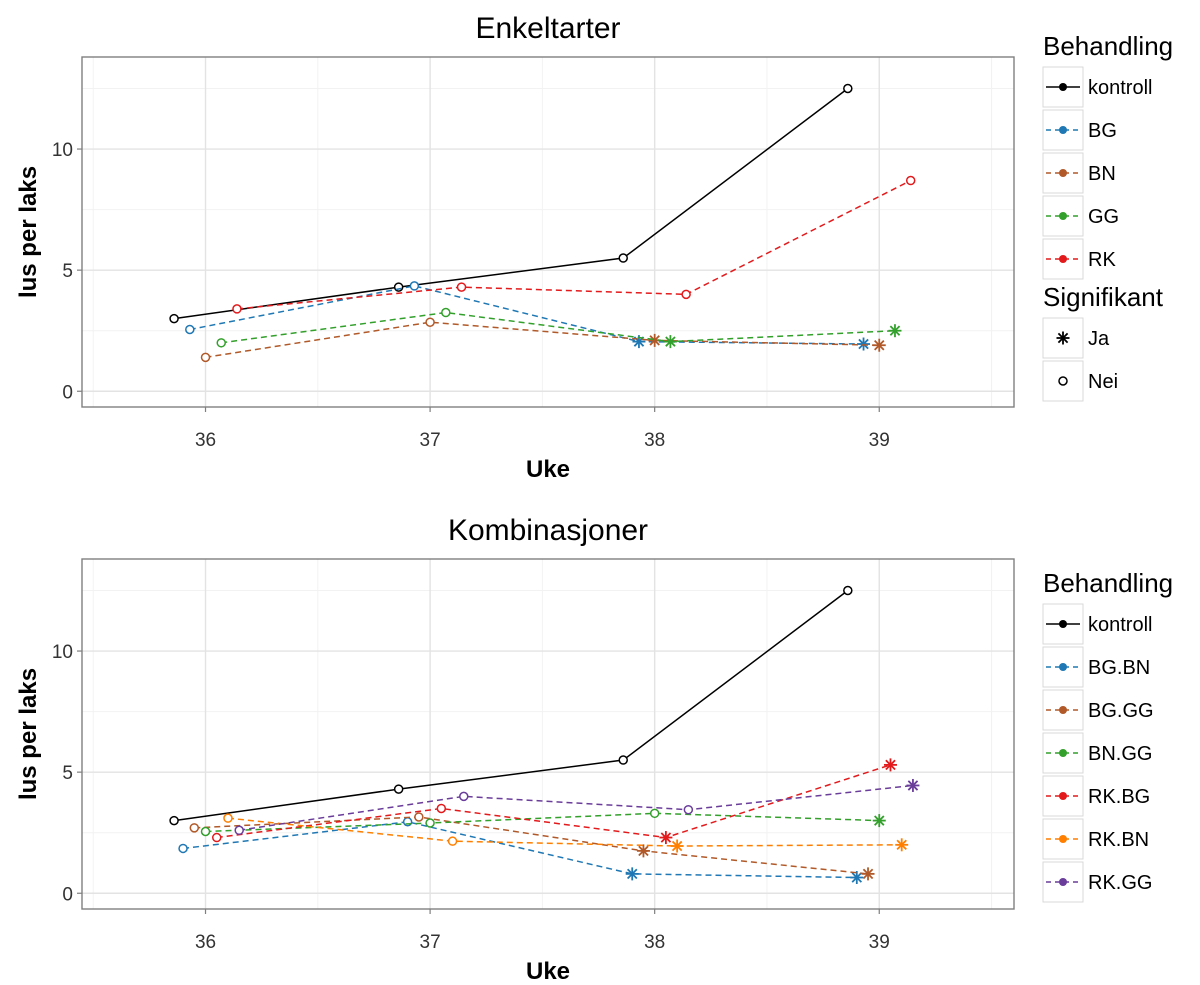  I want to click on data-point-RK.BN-1, so click(452, 841).